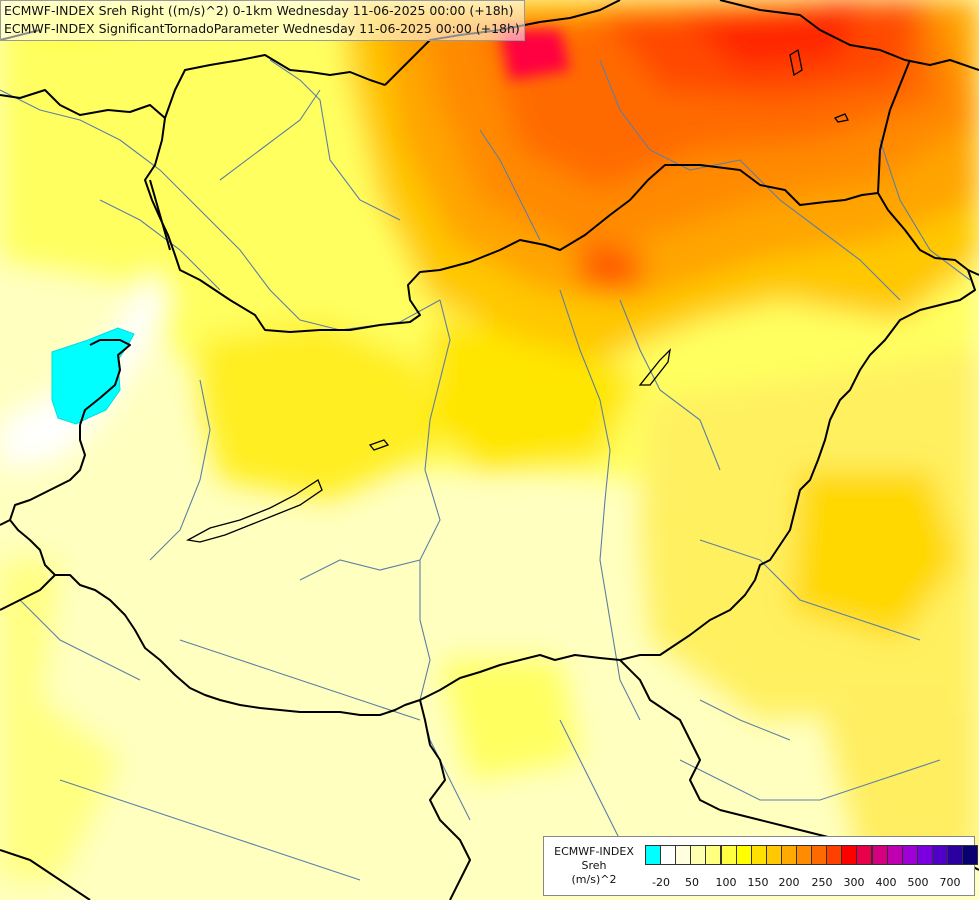 This screenshot has width=979, height=900. I want to click on cyan-area, so click(93, 376).